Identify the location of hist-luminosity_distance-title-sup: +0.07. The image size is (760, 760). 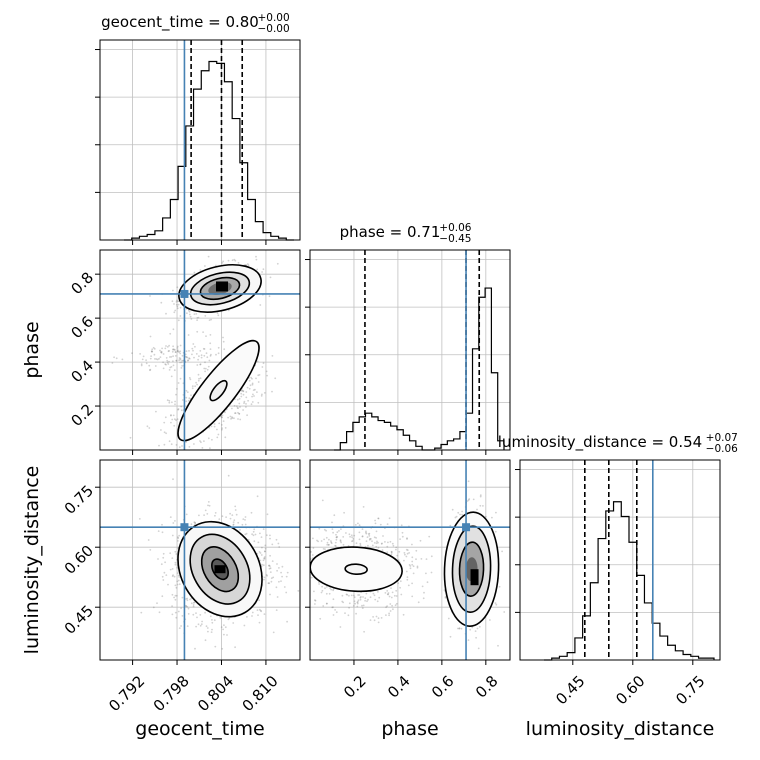
(722, 438).